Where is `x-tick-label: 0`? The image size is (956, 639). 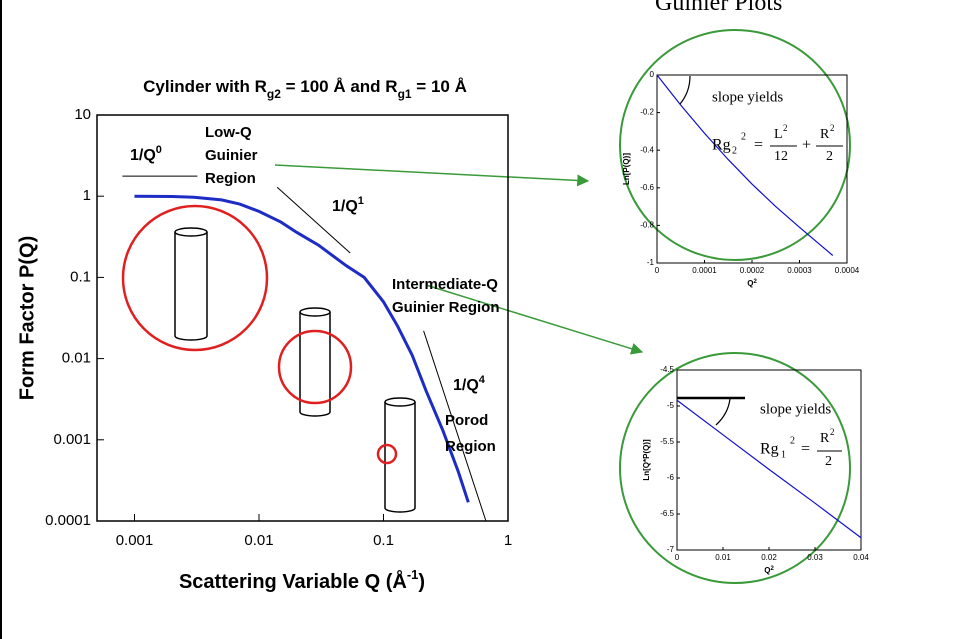
x-tick-label: 0 is located at coordinates (677, 557).